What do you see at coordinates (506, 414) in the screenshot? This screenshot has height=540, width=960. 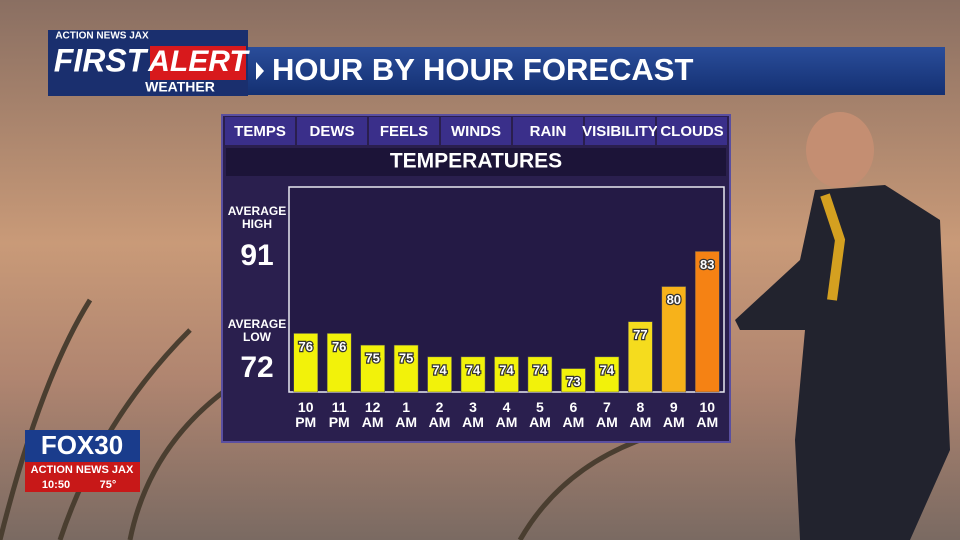 I see `x-tick-label: 4 AM` at bounding box center [506, 414].